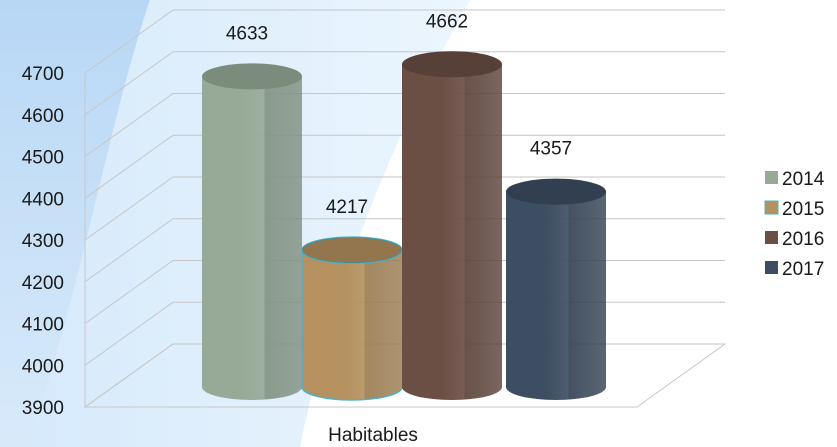 The height and width of the screenshot is (447, 837). I want to click on x-axis-categories: Habitables, so click(373, 435).